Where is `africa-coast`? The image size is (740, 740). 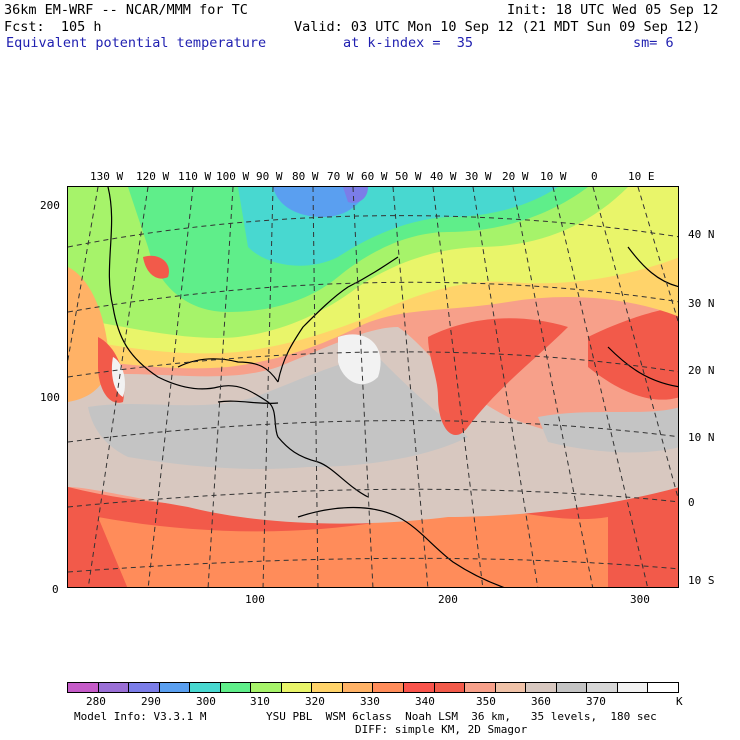 africa-coast is located at coordinates (642, 367).